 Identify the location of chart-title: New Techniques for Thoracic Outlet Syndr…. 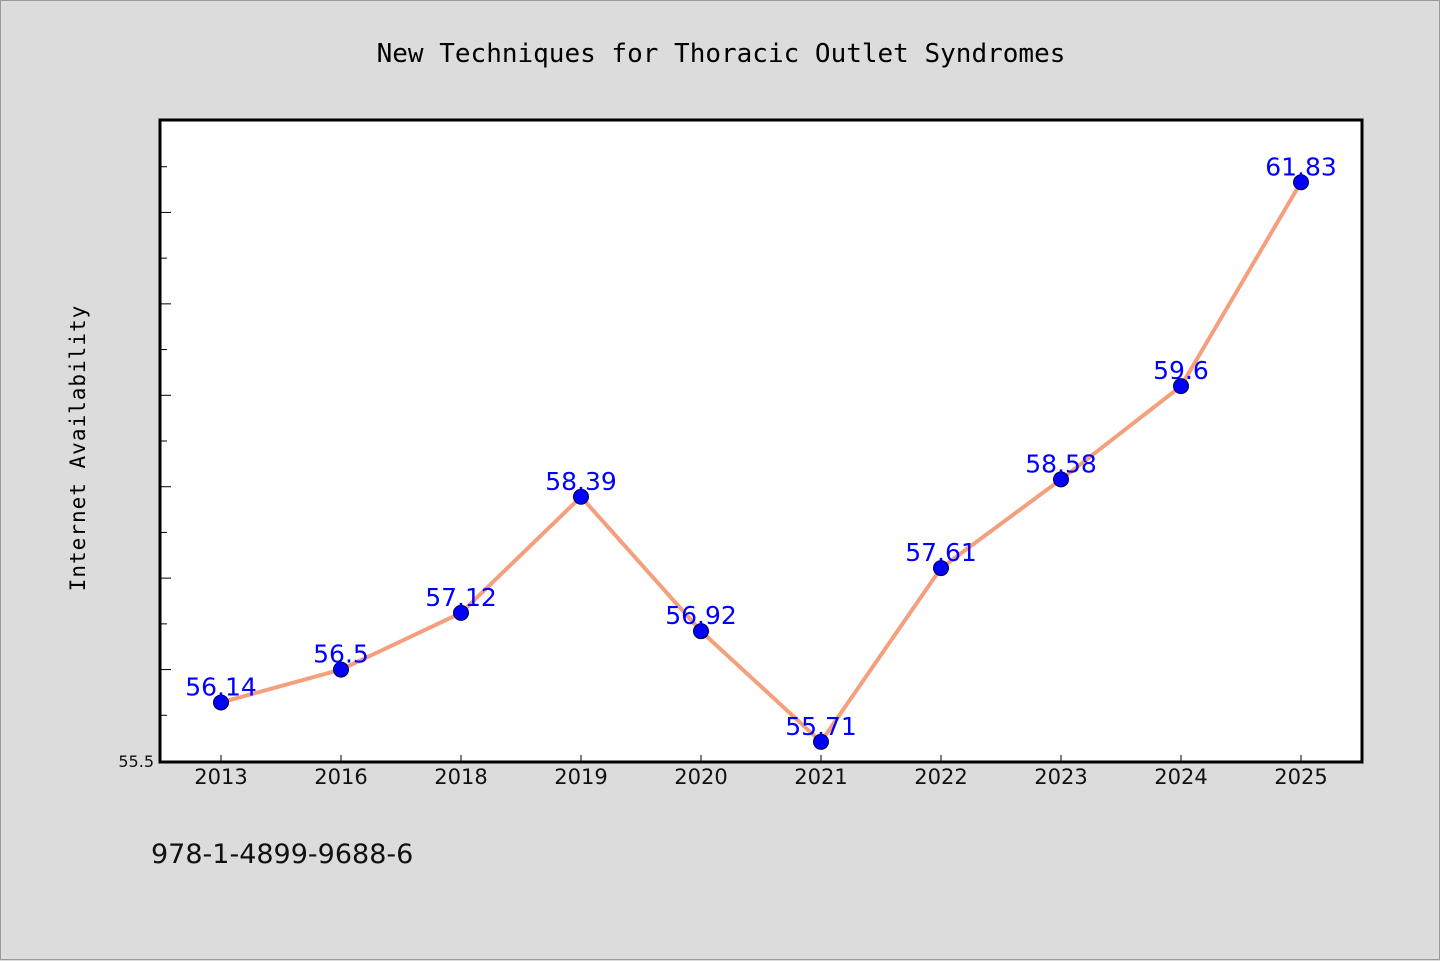
(721, 54).